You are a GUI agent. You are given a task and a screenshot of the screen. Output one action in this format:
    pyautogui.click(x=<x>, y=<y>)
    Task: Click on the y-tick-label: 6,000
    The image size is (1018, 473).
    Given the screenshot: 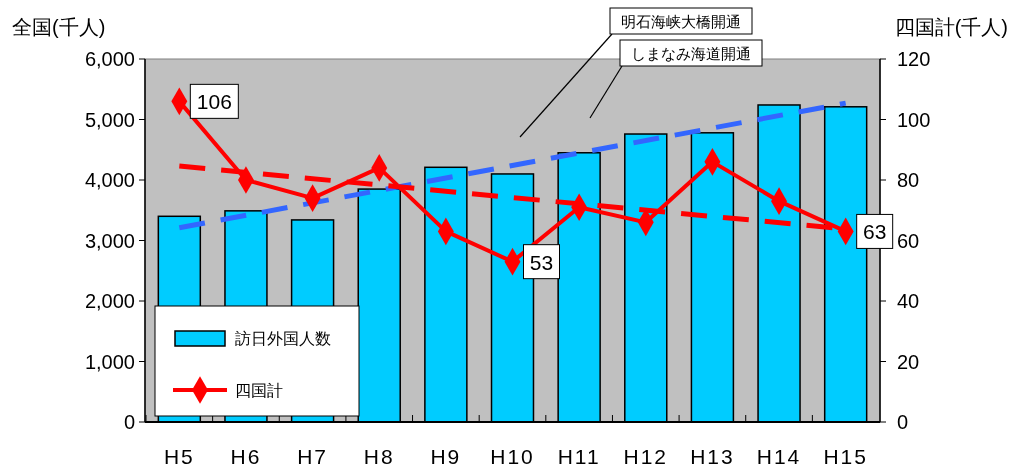 What is the action you would take?
    pyautogui.click(x=109, y=59)
    